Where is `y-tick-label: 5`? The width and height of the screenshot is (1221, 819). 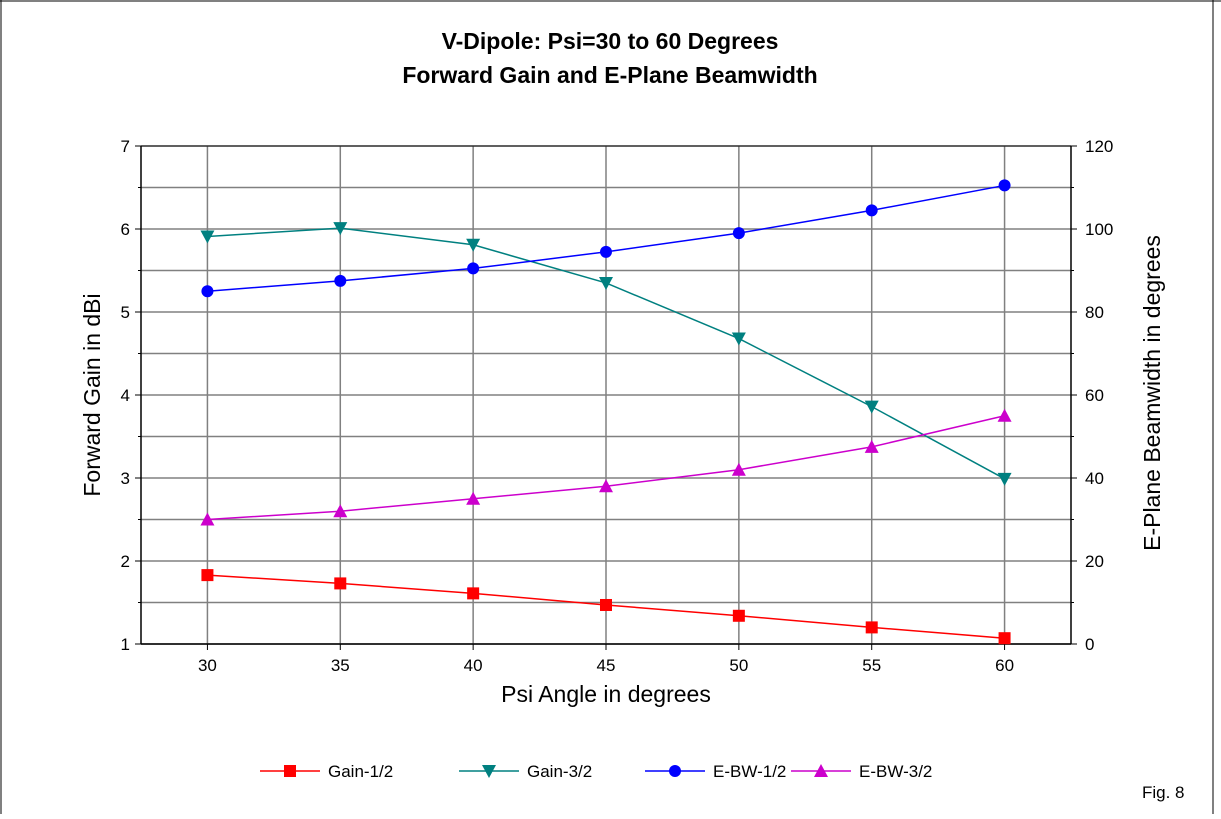 y-tick-label: 5 is located at coordinates (125, 312).